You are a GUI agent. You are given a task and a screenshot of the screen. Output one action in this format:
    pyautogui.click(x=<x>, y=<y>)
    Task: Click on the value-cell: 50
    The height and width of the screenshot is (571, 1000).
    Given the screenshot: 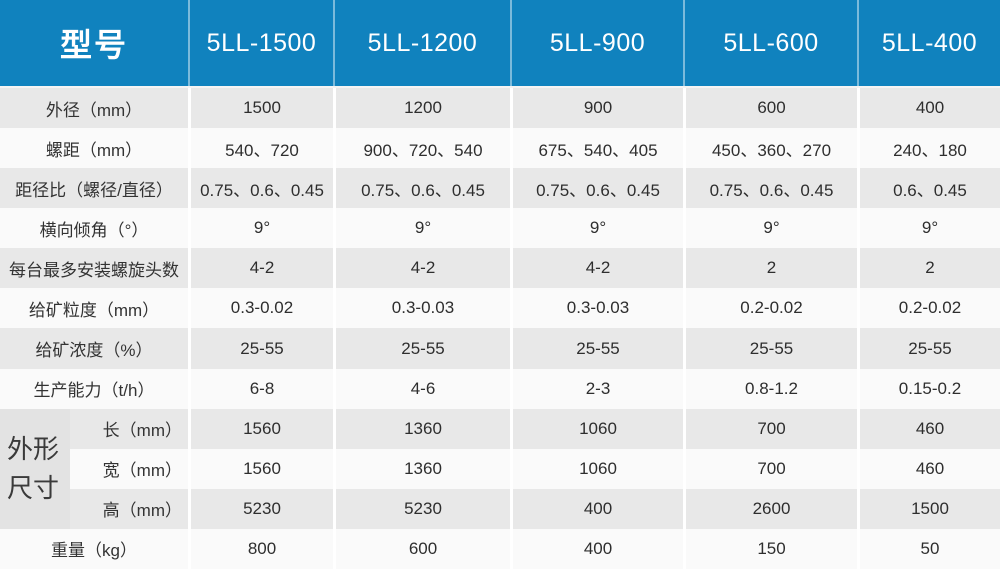 What is the action you would take?
    pyautogui.click(x=928, y=548)
    